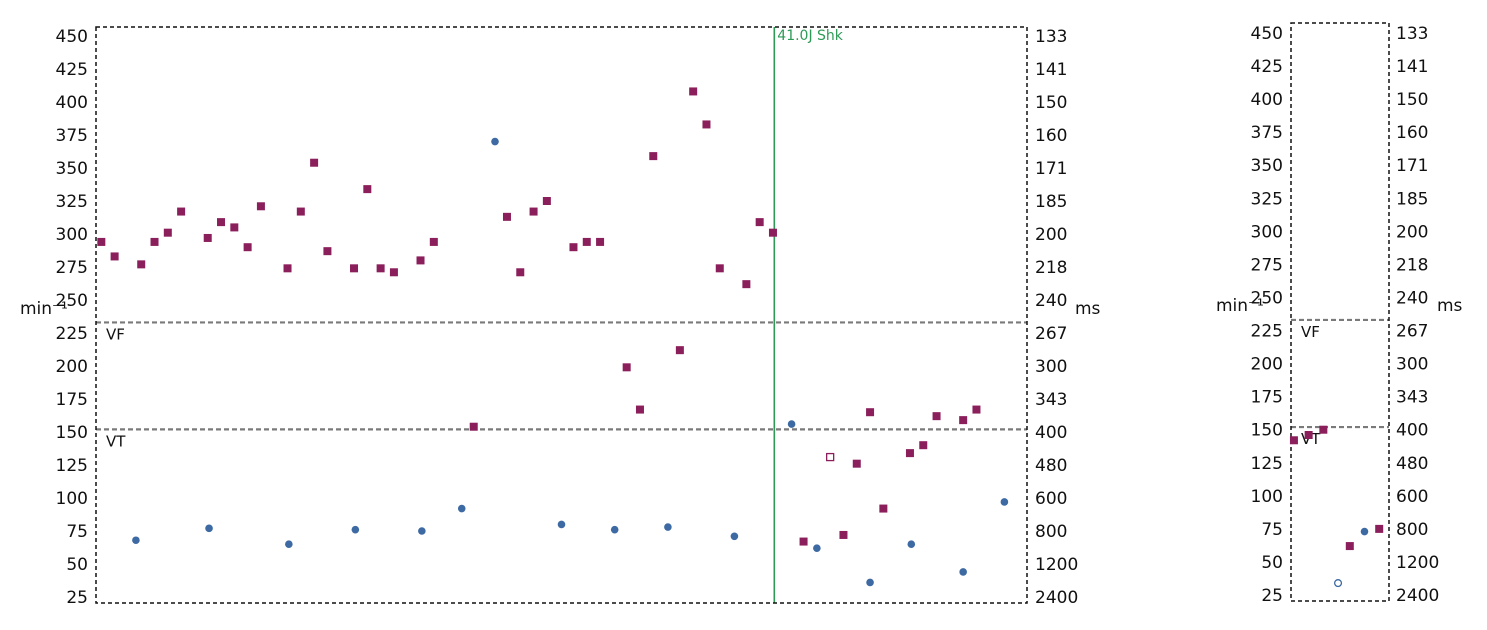 This screenshot has height=630, width=1487. What do you see at coordinates (1051, 433) in the screenshot?
I see `y-right-tick-label: 400` at bounding box center [1051, 433].